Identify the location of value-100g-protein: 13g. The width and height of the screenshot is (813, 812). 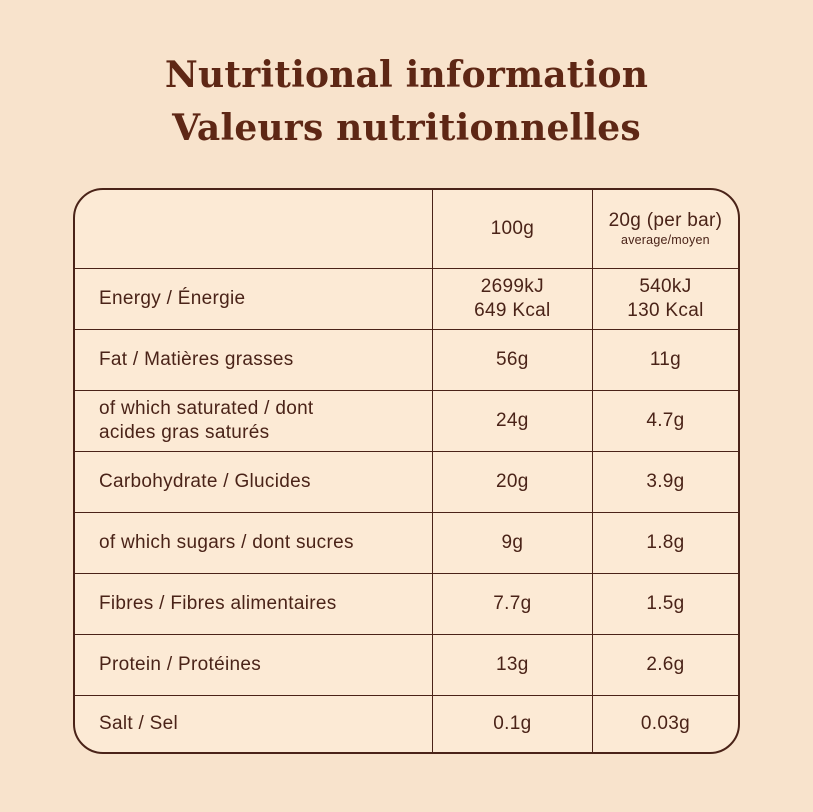
(512, 664).